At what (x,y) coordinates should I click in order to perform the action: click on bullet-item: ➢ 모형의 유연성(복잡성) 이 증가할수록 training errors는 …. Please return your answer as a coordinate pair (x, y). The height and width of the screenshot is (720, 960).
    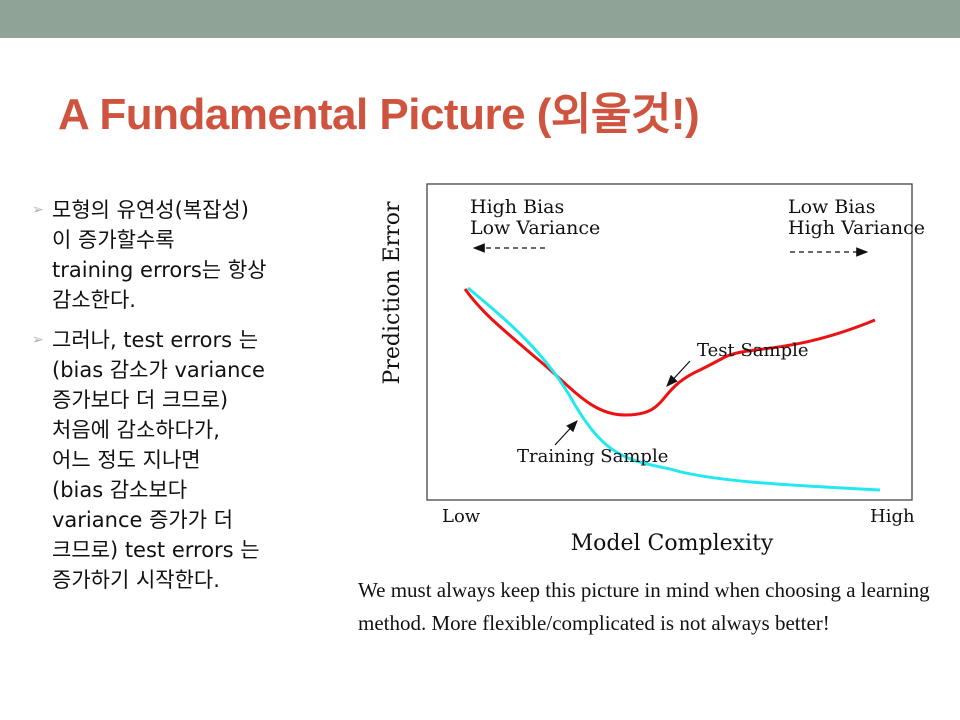
    Looking at the image, I should click on (194, 255).